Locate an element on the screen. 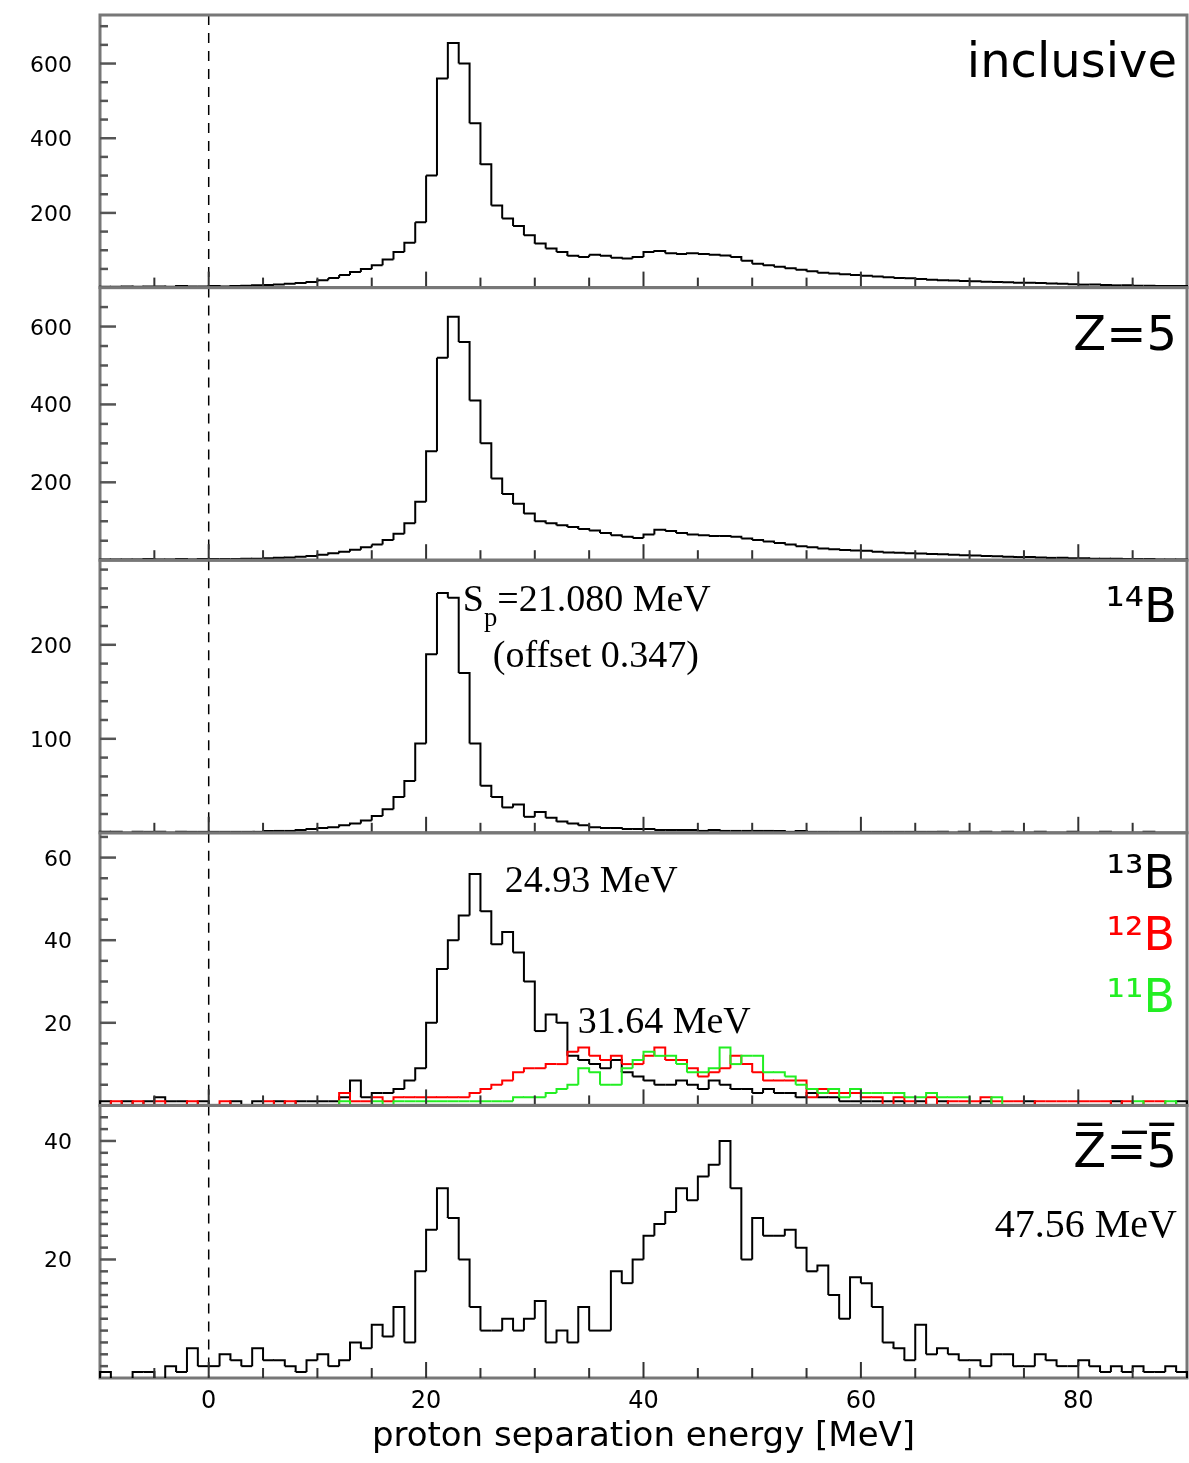 The image size is (1189, 1463). x-tick-label: 20 is located at coordinates (426, 1400).